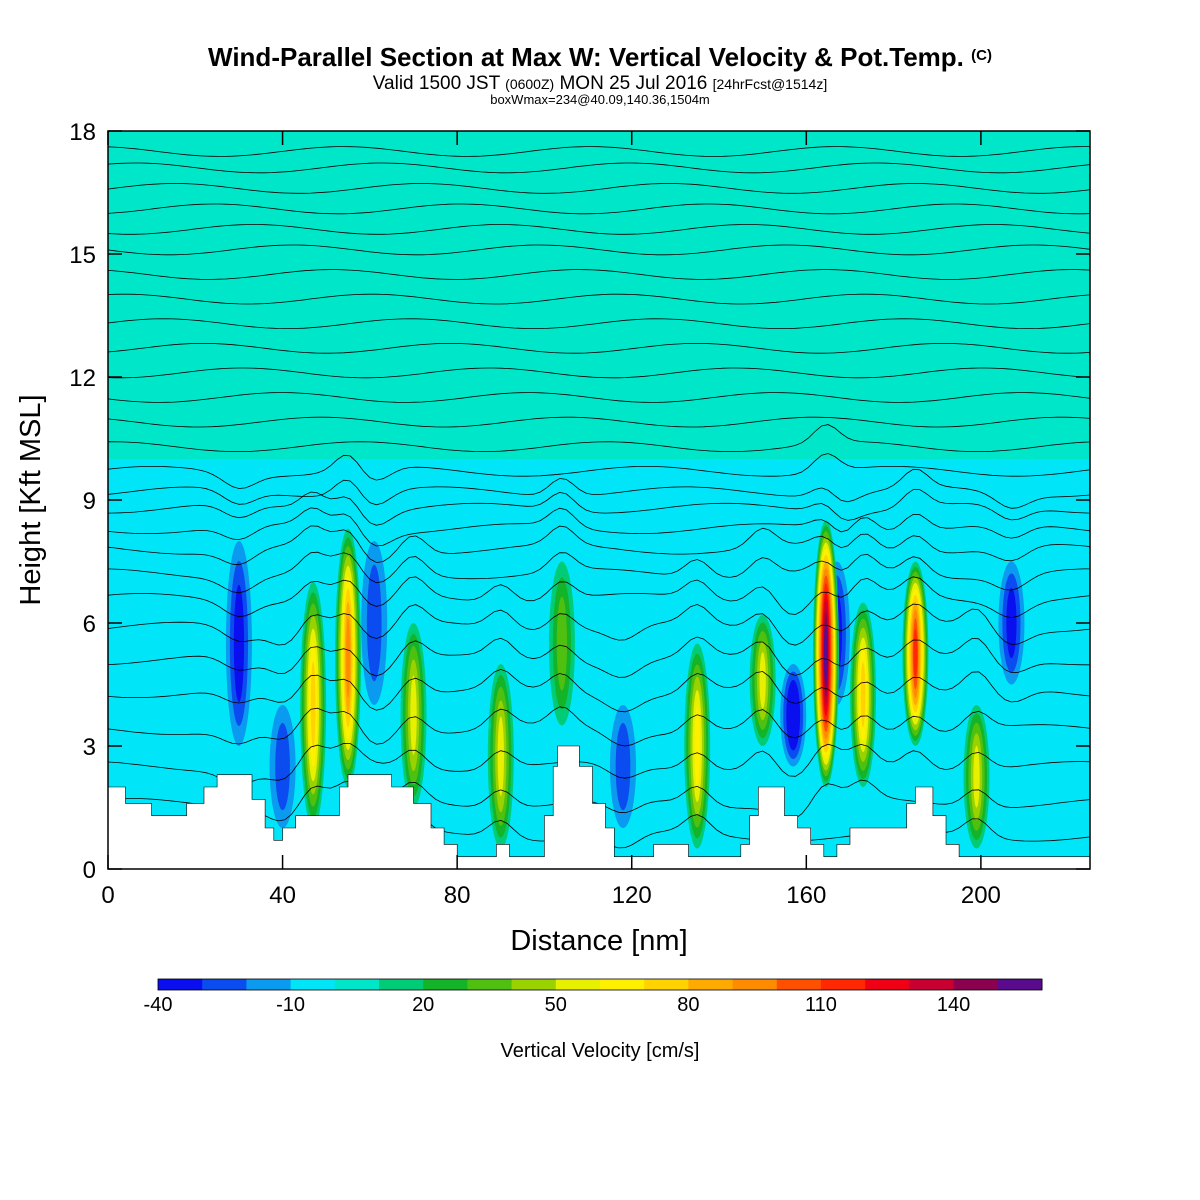  Describe the element at coordinates (158, 1005) in the screenshot. I see `colorbar-tick-label: -40` at that location.